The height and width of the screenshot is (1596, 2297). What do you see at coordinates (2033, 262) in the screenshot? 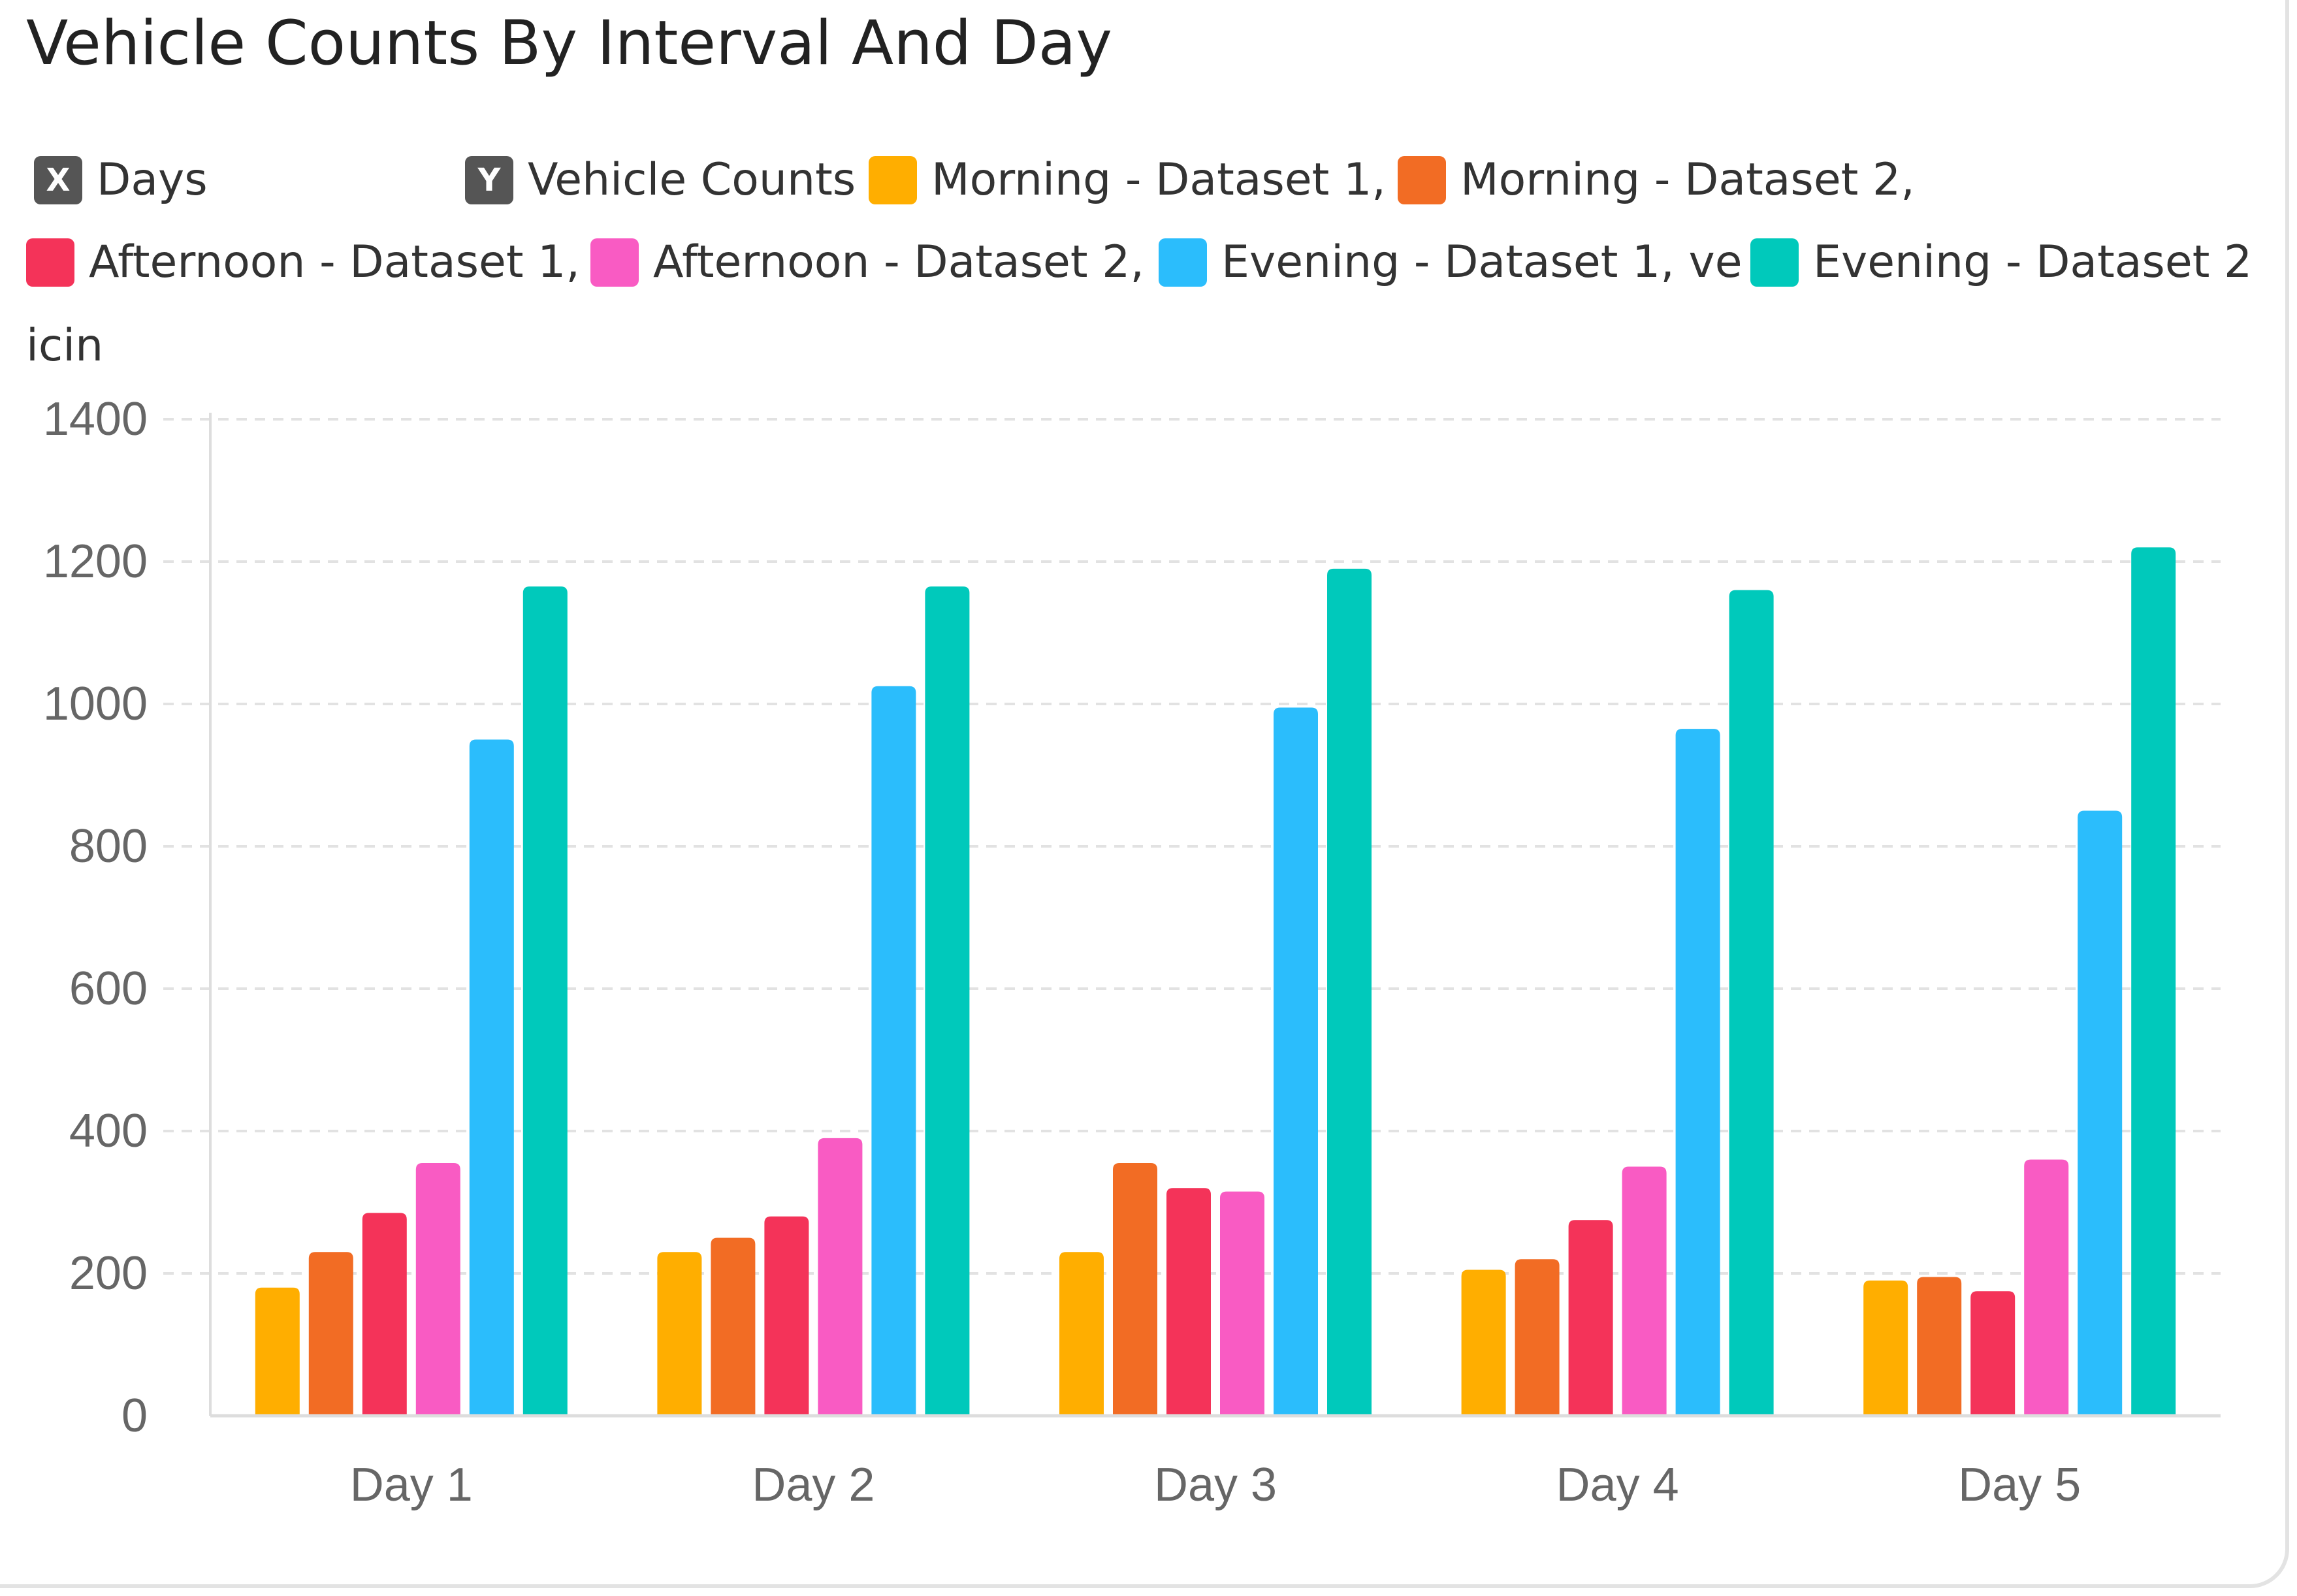
I see `legend-label-evening-2: Evening - Dataset 2` at bounding box center [2033, 262].